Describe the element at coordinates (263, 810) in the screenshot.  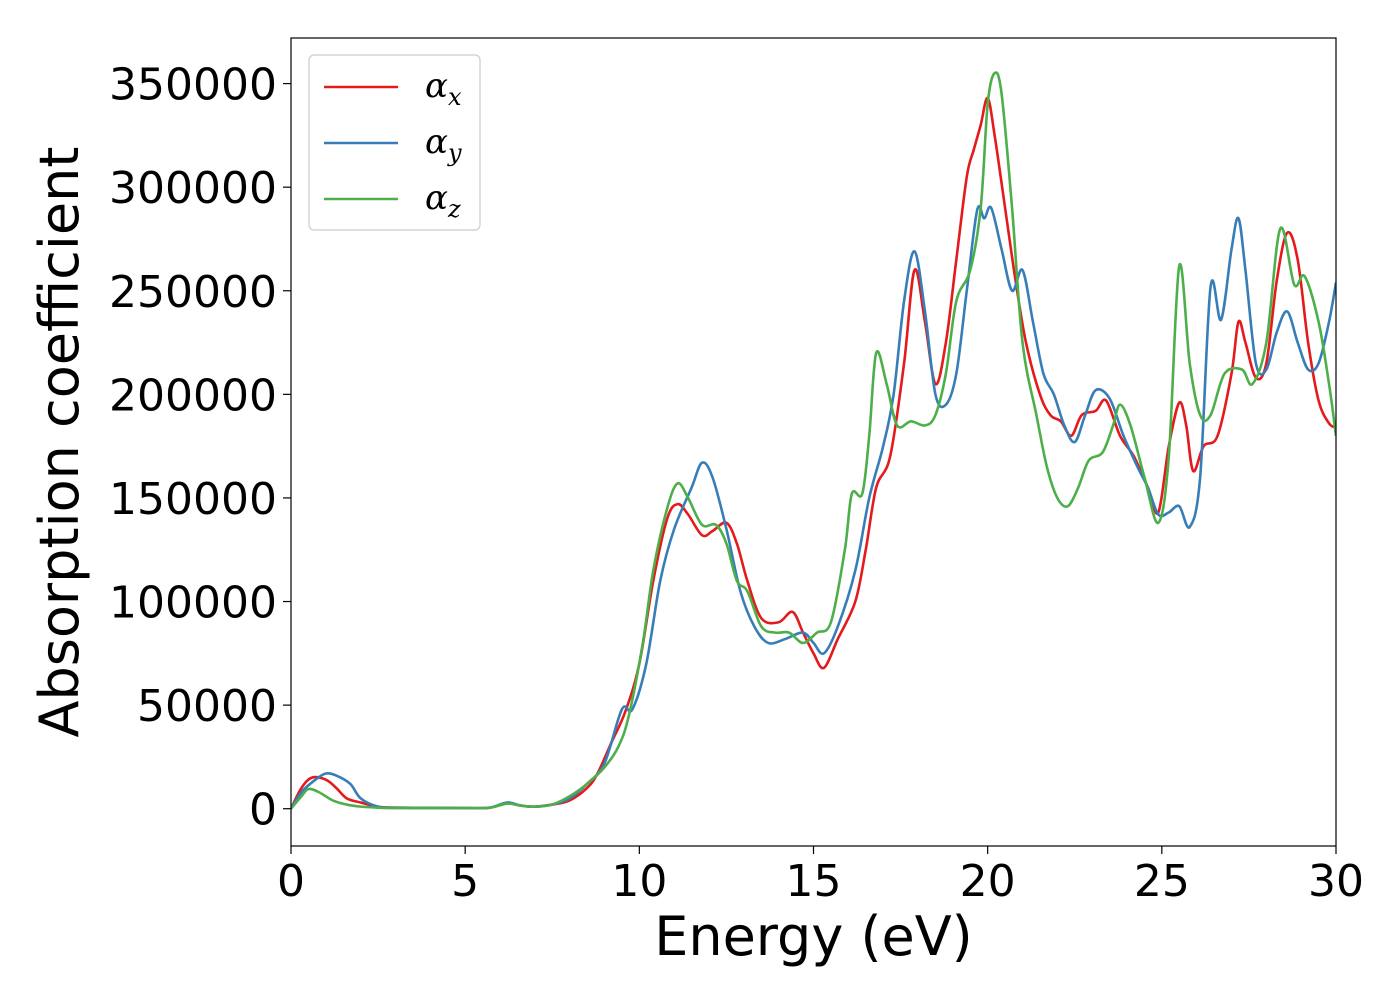
I see `y-tick-label: 0` at that location.